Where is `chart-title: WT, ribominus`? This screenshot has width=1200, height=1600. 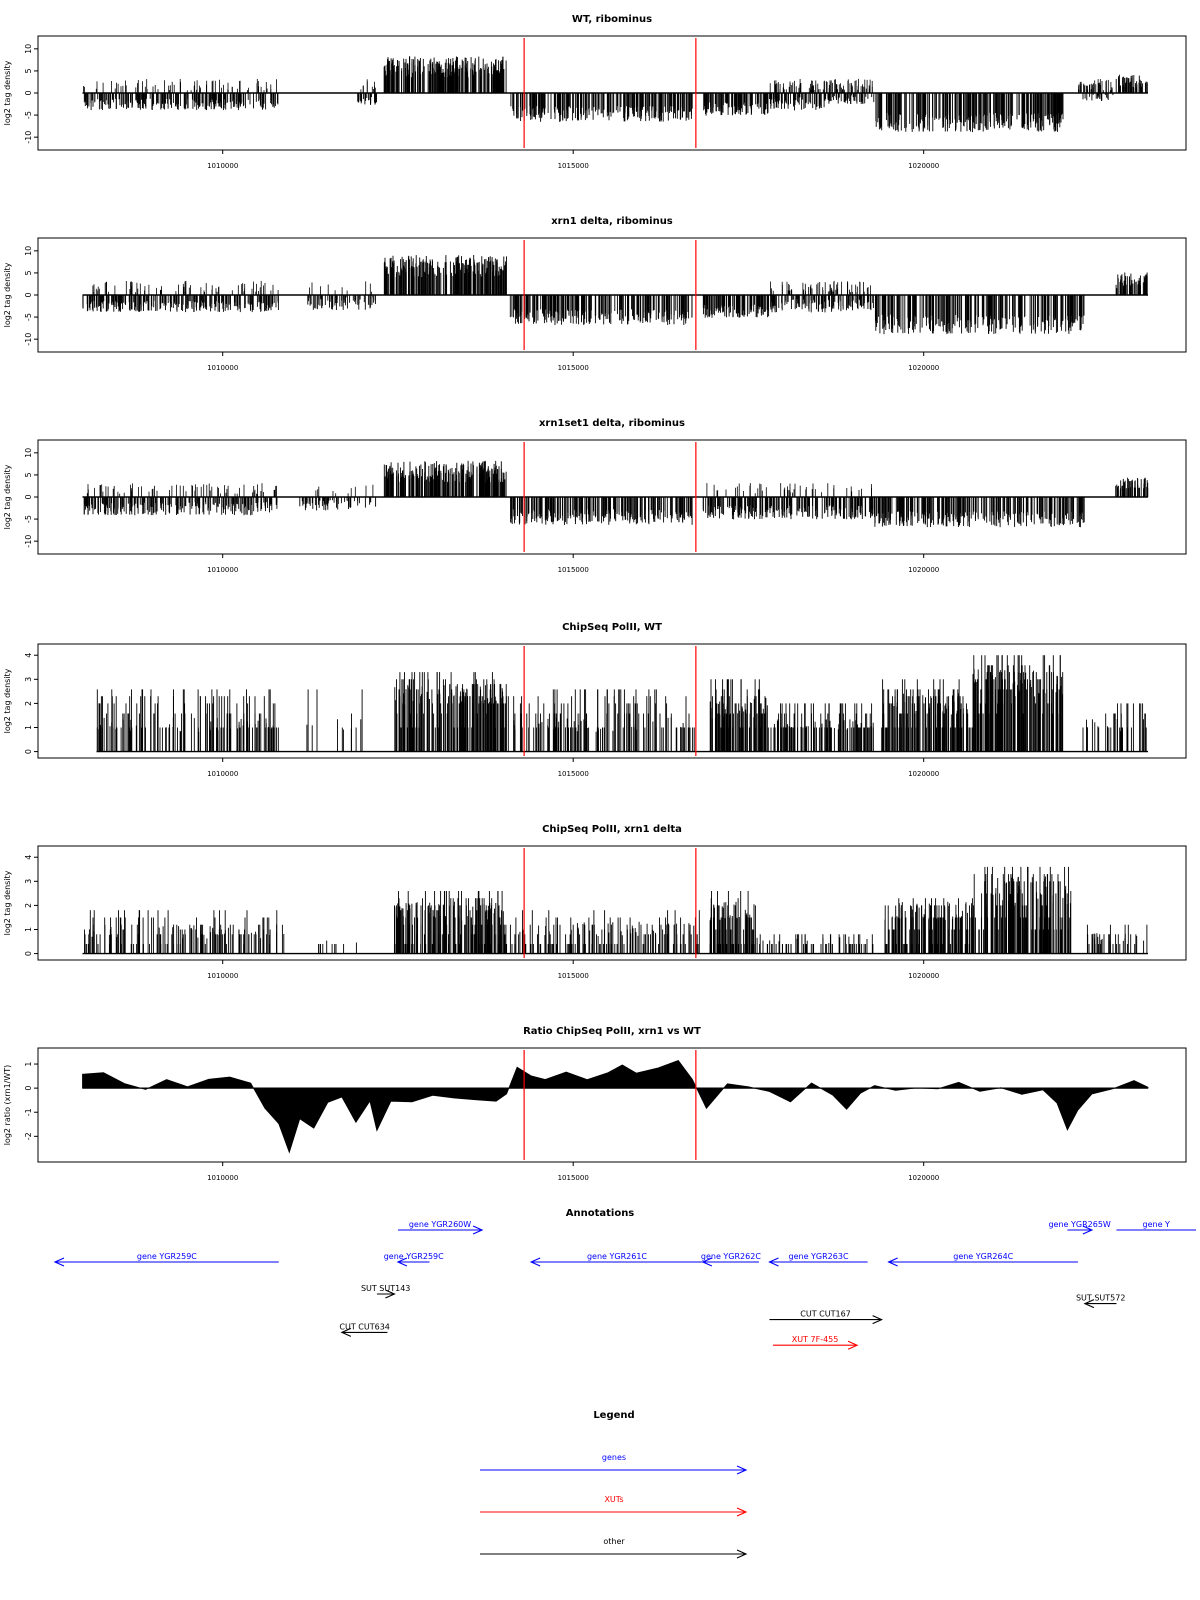
chart-title: WT, ribominus is located at coordinates (612, 19).